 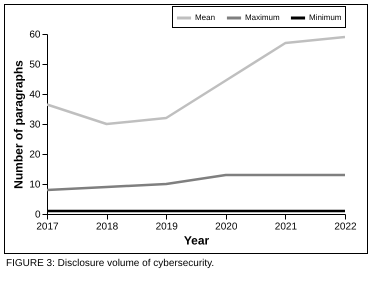 I want to click on y-tick-label: 40, so click(x=35, y=95).